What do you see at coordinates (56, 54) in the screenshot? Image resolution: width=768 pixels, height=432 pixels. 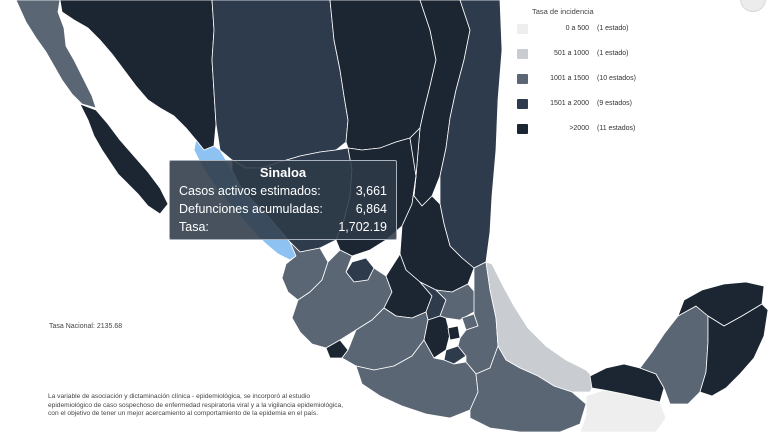 I see `state-baja-california` at bounding box center [56, 54].